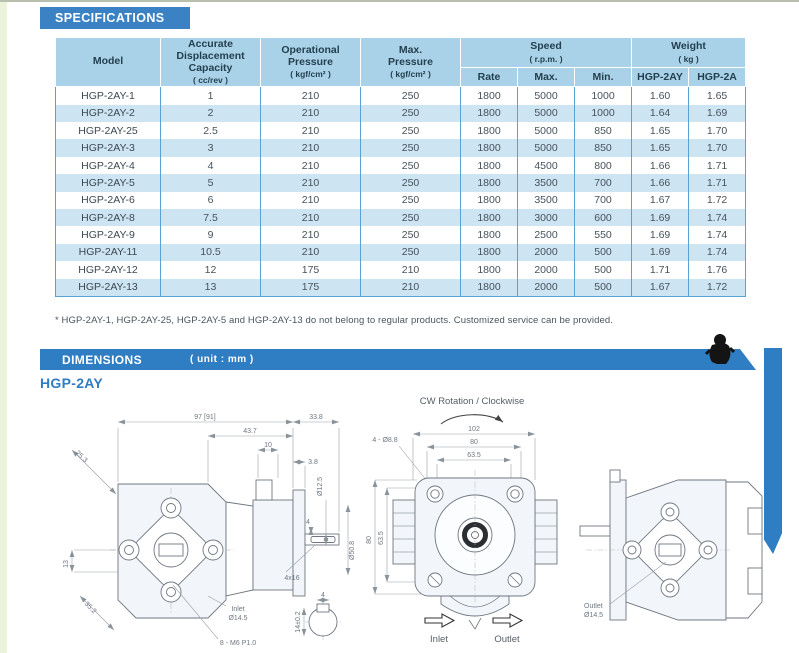 This screenshot has width=799, height=653. Describe the element at coordinates (603, 77) in the screenshot. I see `col-header-speed-min: Min.` at that location.